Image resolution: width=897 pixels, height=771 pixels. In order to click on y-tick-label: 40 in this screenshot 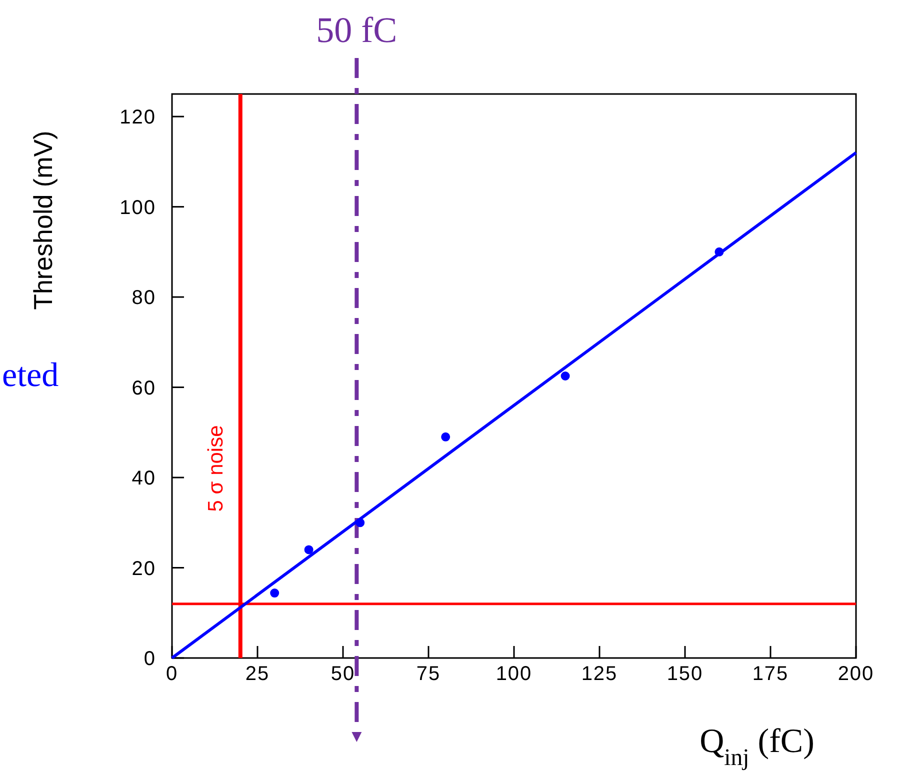, I will do `click(144, 479)`.